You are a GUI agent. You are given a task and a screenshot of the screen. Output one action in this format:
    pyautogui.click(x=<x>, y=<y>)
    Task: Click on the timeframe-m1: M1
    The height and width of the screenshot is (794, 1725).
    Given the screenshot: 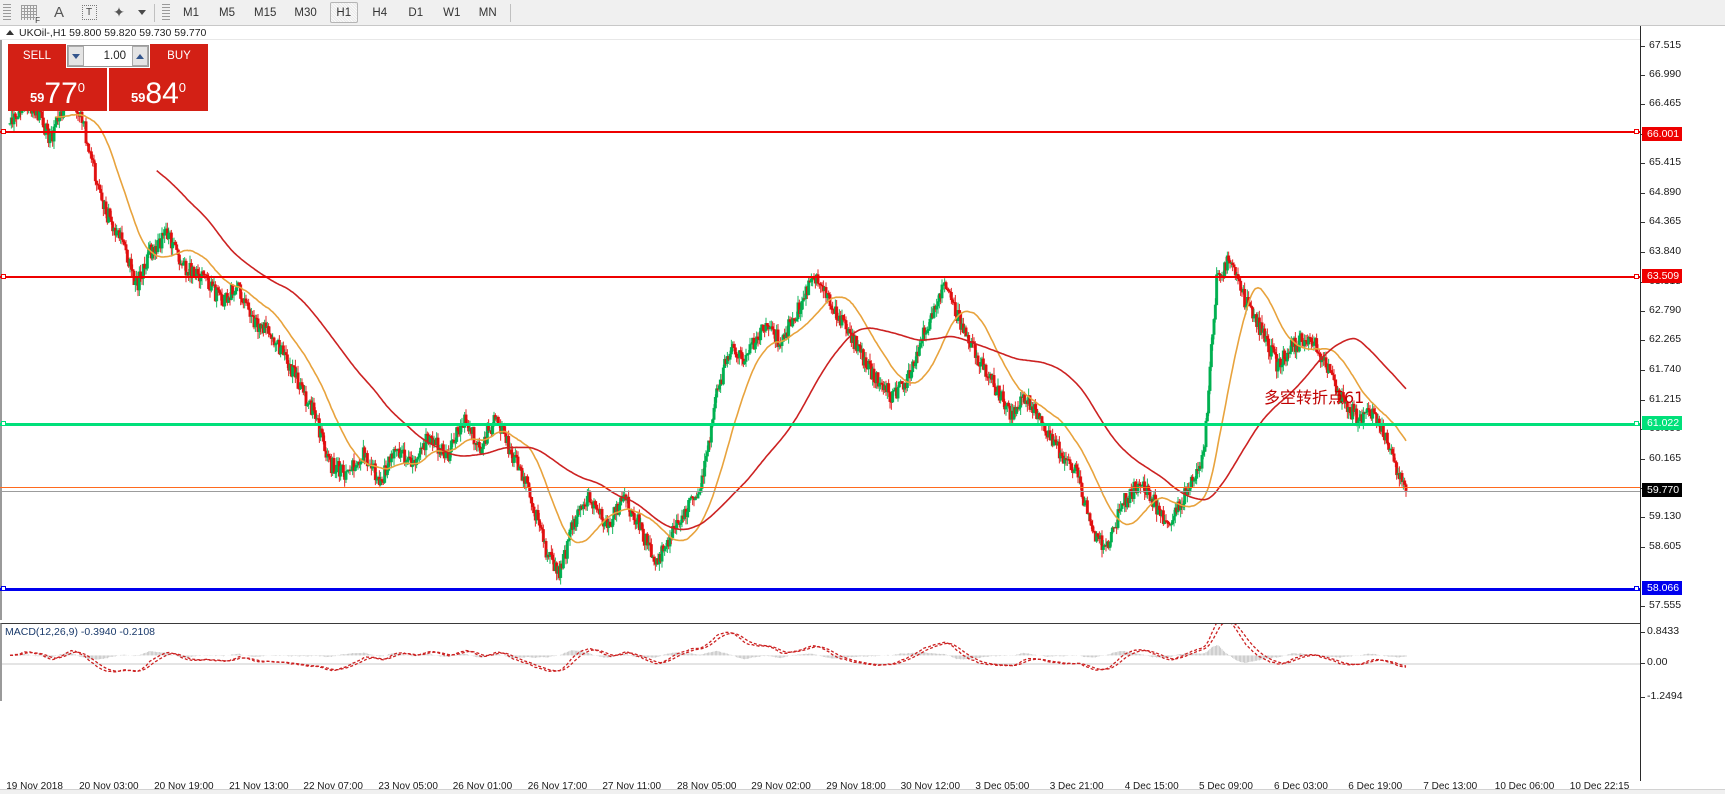 What is the action you would take?
    pyautogui.click(x=191, y=12)
    